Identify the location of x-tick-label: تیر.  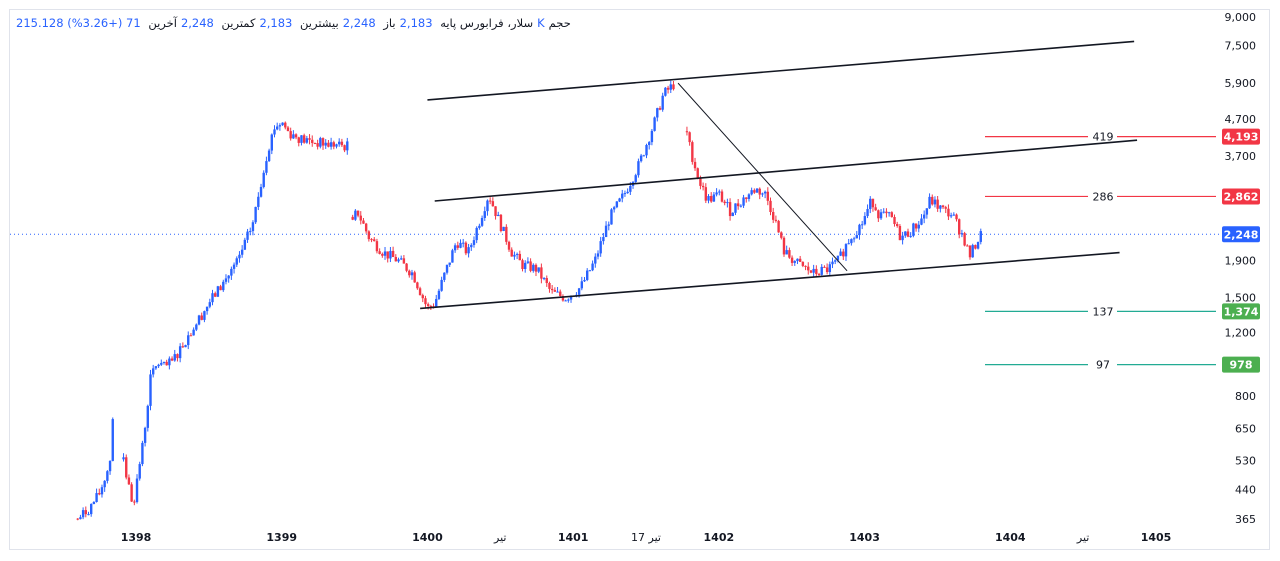
(499, 537).